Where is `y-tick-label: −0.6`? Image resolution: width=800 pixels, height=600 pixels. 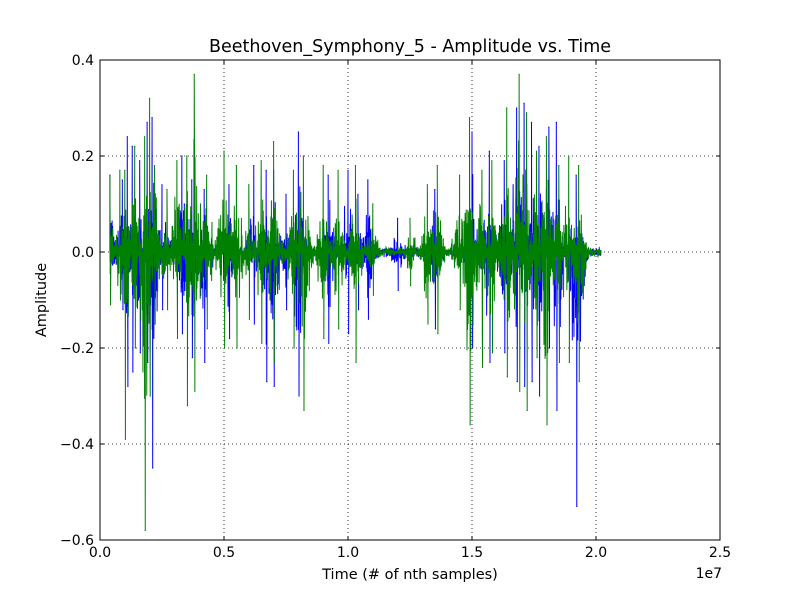 y-tick-label: −0.6 is located at coordinates (77, 541).